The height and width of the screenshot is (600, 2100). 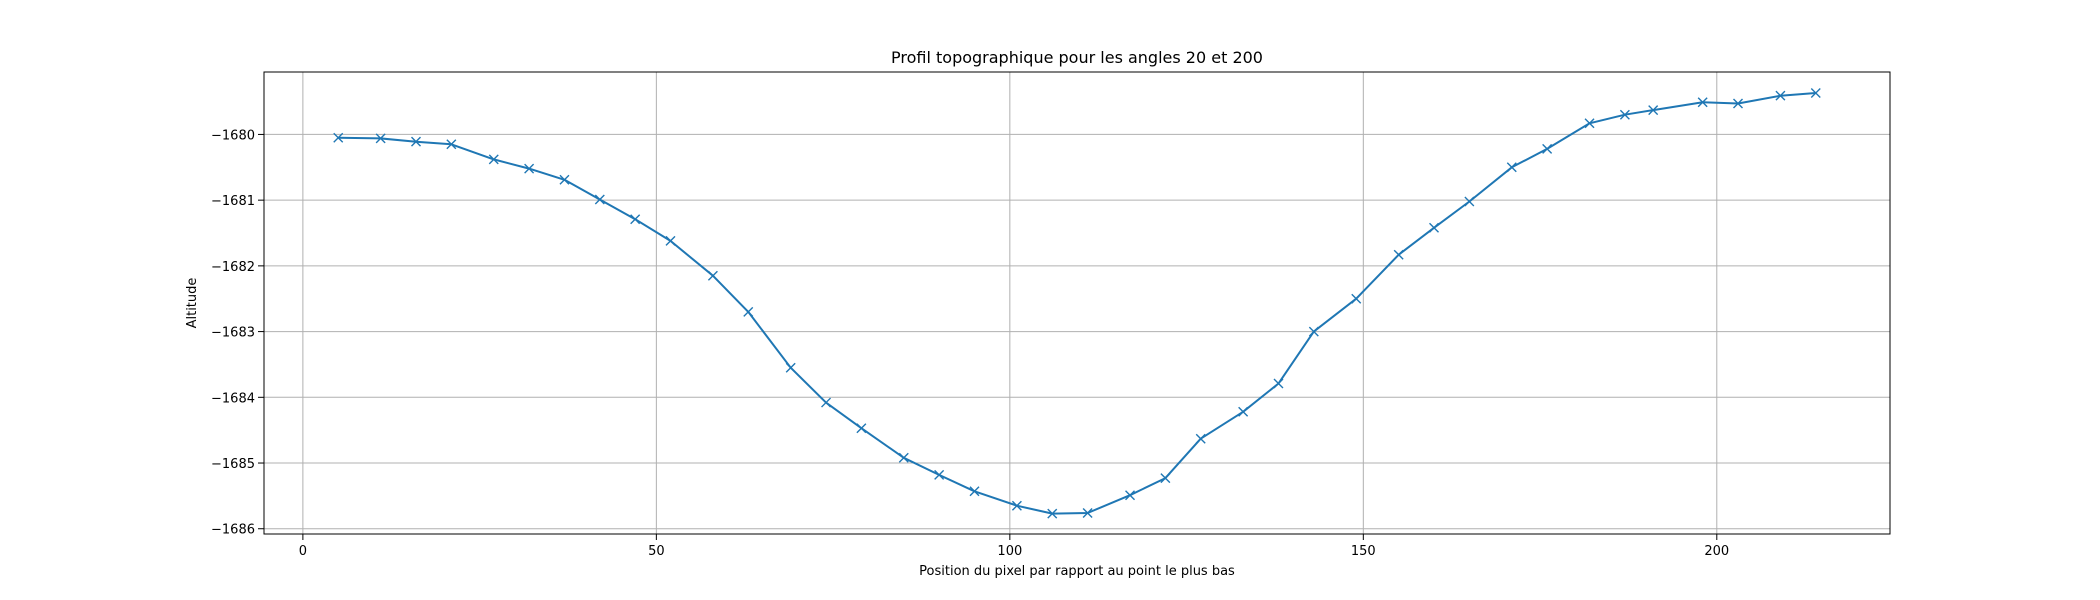 What do you see at coordinates (233, 135) in the screenshot?
I see `y-tick-label: −1680` at bounding box center [233, 135].